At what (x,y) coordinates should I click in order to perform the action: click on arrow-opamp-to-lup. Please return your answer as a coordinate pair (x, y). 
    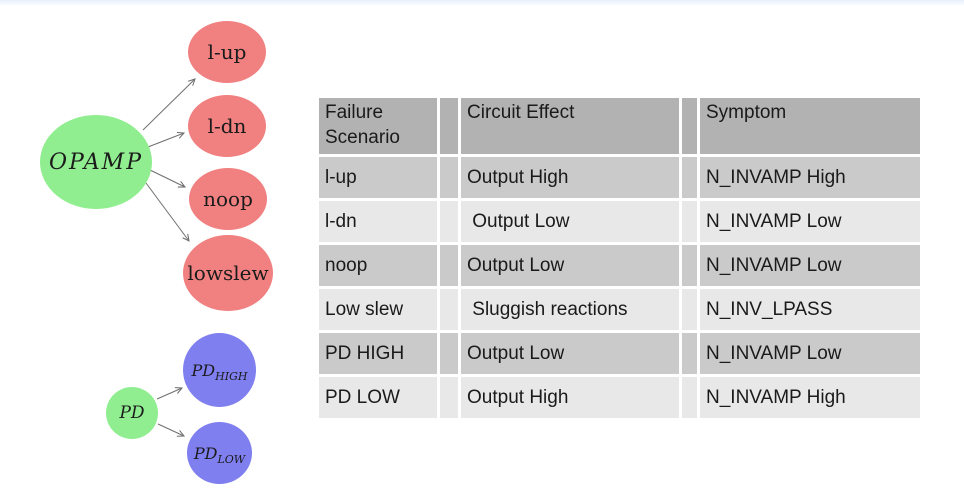
    Looking at the image, I should click on (168, 105).